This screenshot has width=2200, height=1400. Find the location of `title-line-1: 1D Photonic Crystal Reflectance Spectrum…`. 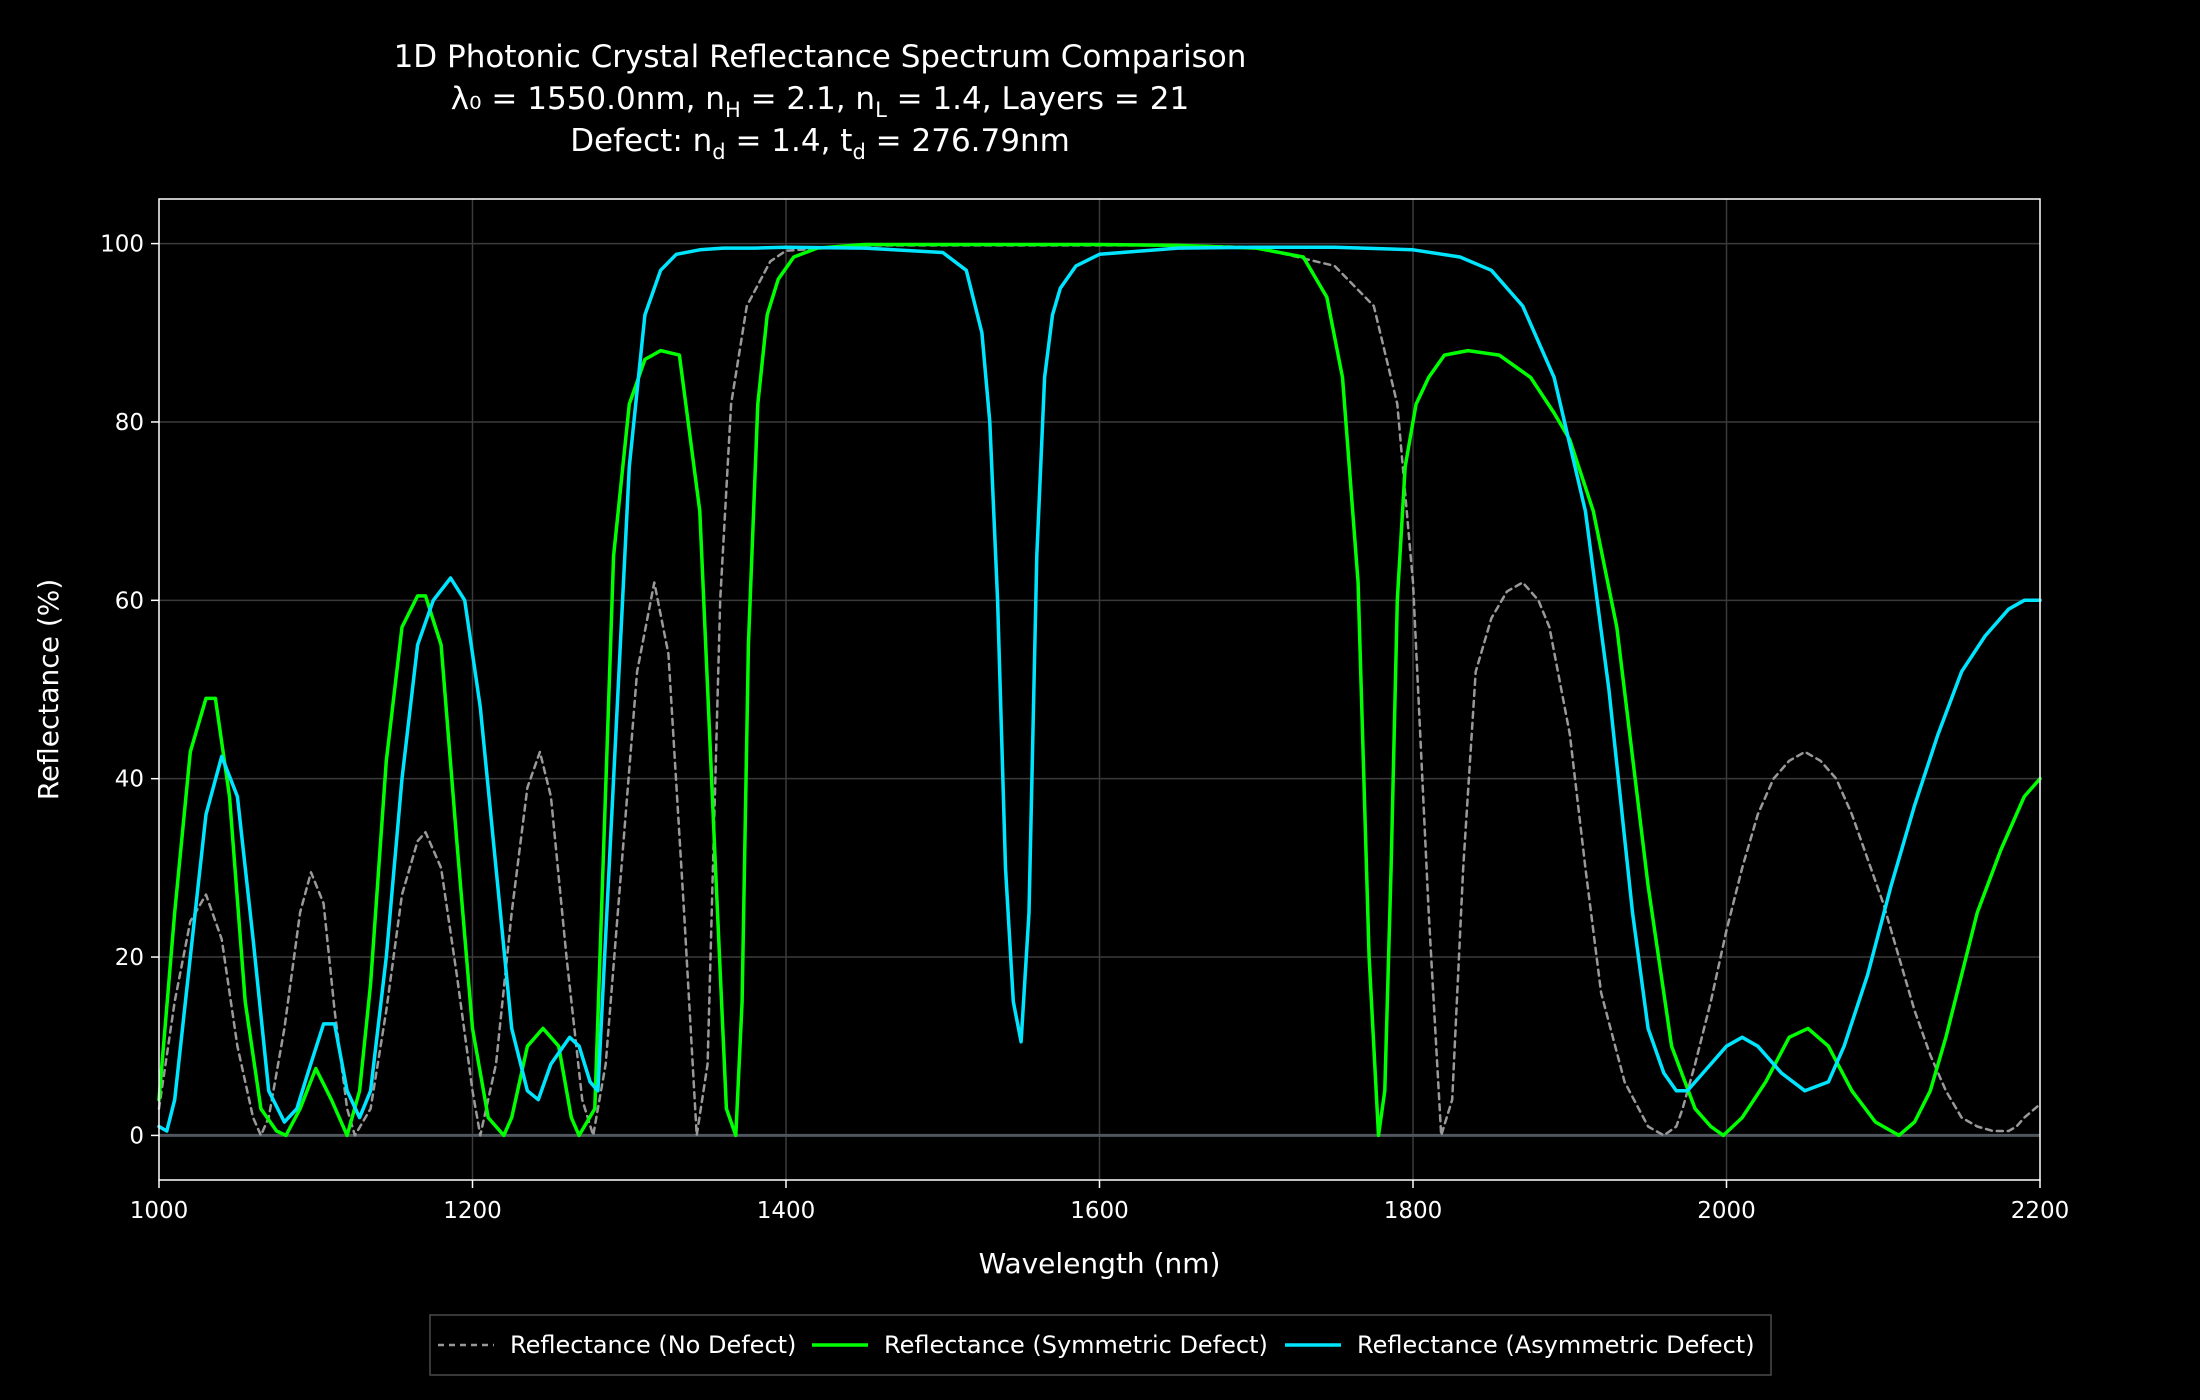

title-line-1: 1D Photonic Crystal Reflectance Spectrum… is located at coordinates (820, 57).